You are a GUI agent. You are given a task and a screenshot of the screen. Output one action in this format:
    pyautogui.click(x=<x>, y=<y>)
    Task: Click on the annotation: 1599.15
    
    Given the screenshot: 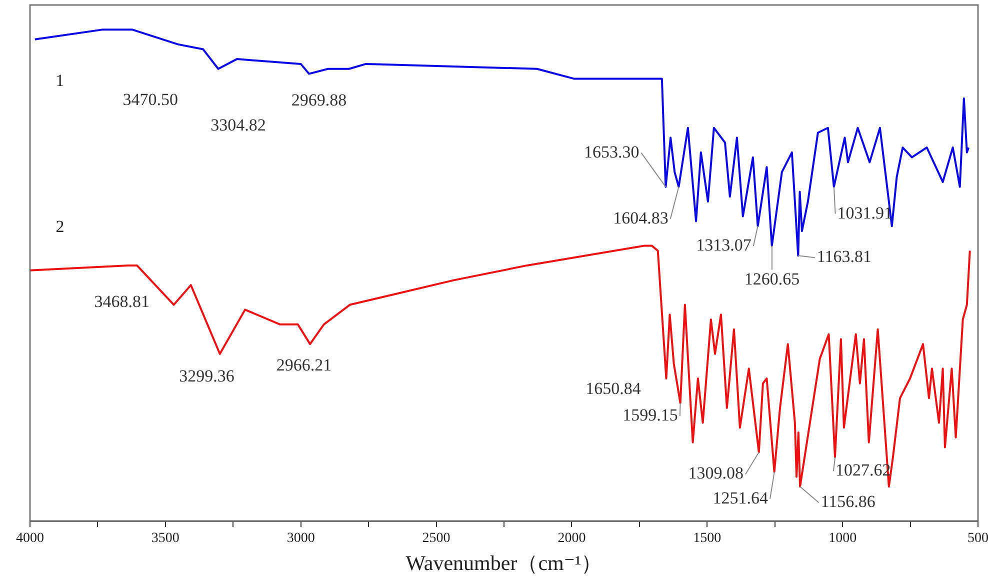 What is the action you would take?
    pyautogui.click(x=650, y=415)
    